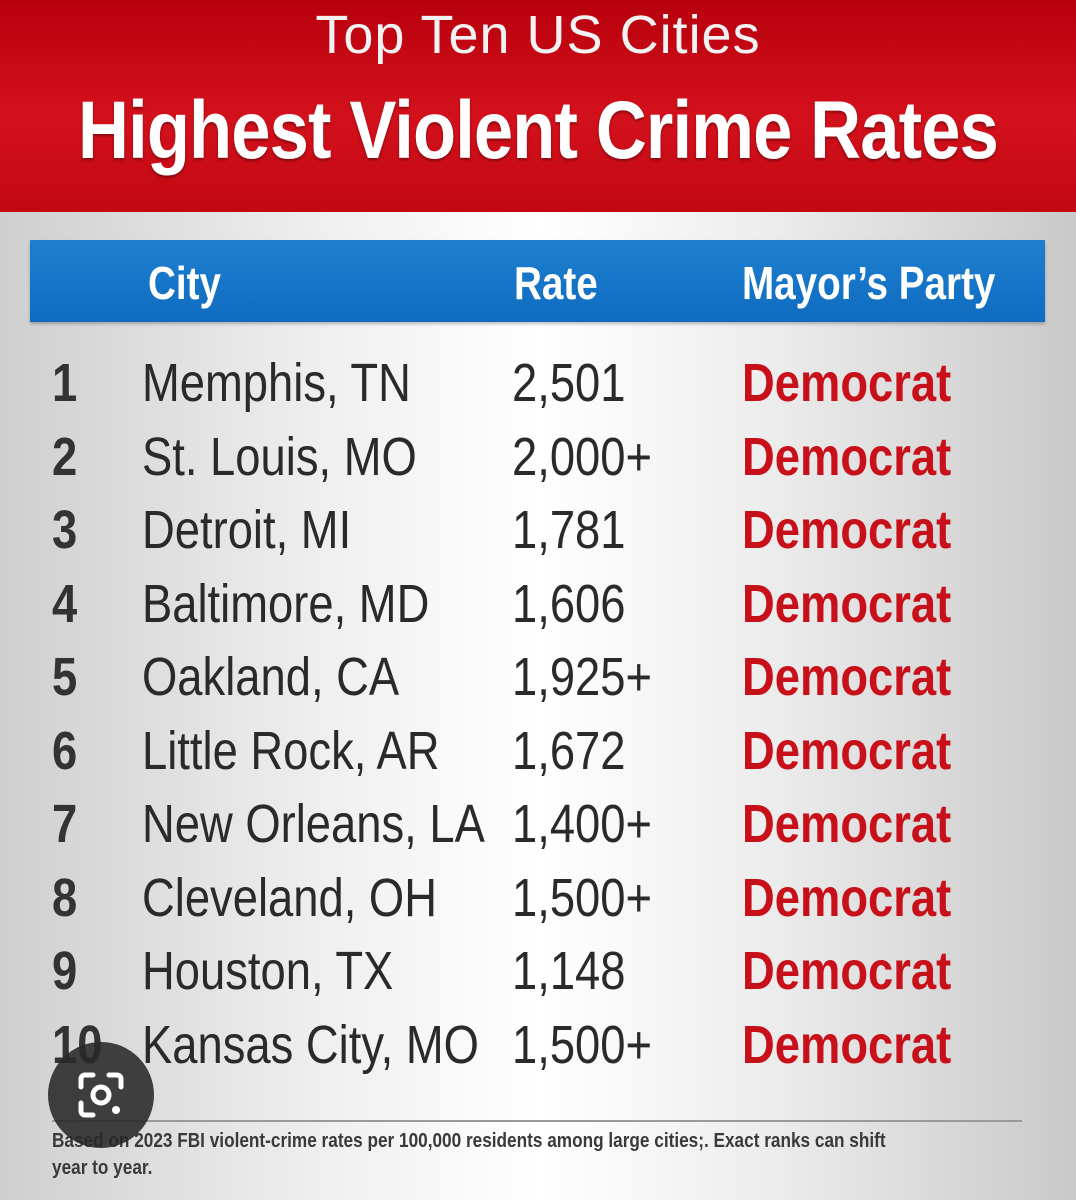  Describe the element at coordinates (291, 750) in the screenshot. I see `city-cell: Little Rock, AR` at that location.